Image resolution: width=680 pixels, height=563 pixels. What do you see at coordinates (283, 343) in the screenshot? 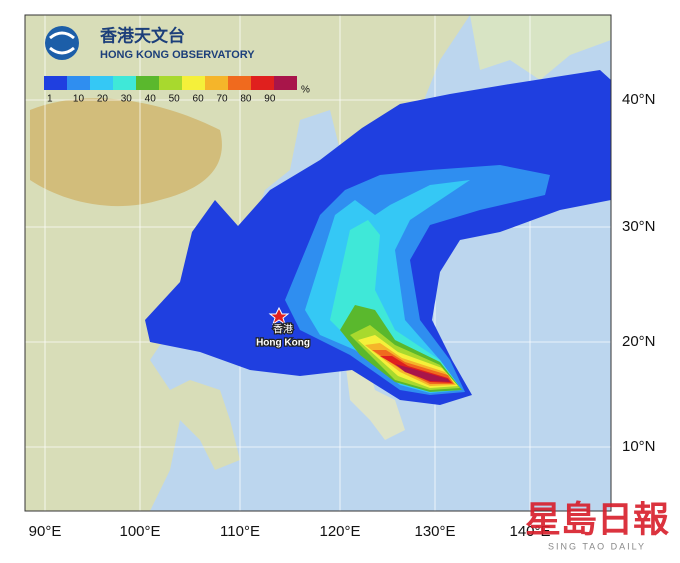
I see `marker-label-en: Hong Kong` at bounding box center [283, 343].